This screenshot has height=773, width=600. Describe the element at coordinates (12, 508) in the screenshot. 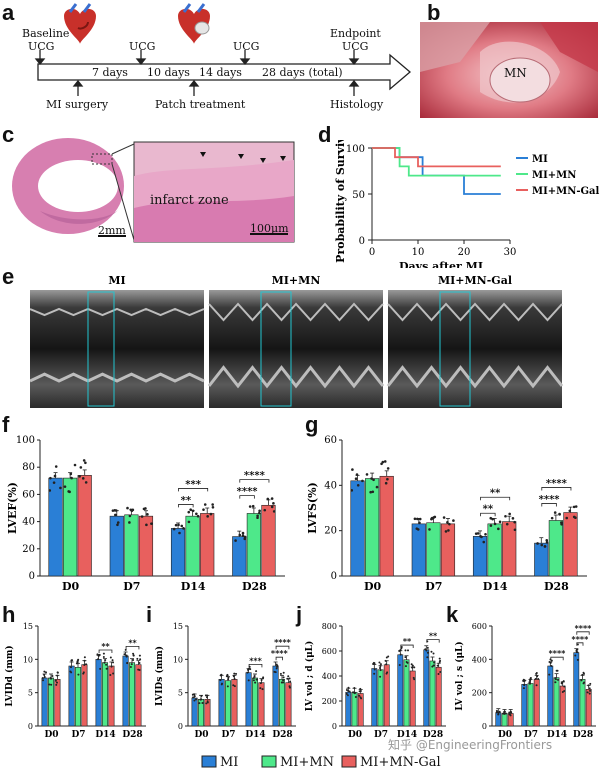

I see `y-axis-title: LVEF(%)` at that location.